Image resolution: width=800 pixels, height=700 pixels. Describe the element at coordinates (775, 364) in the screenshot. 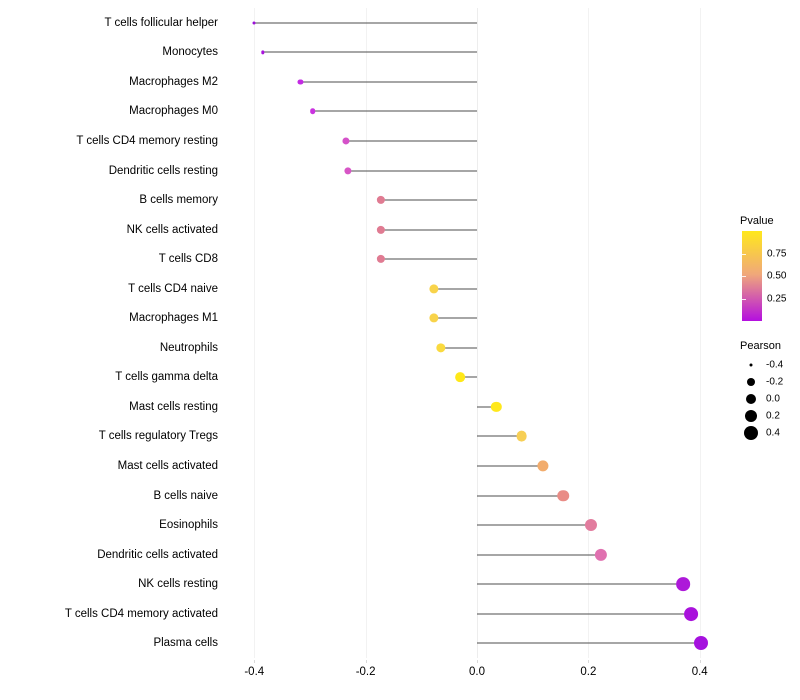

I see `pearson-legend-label: -0.4` at that location.